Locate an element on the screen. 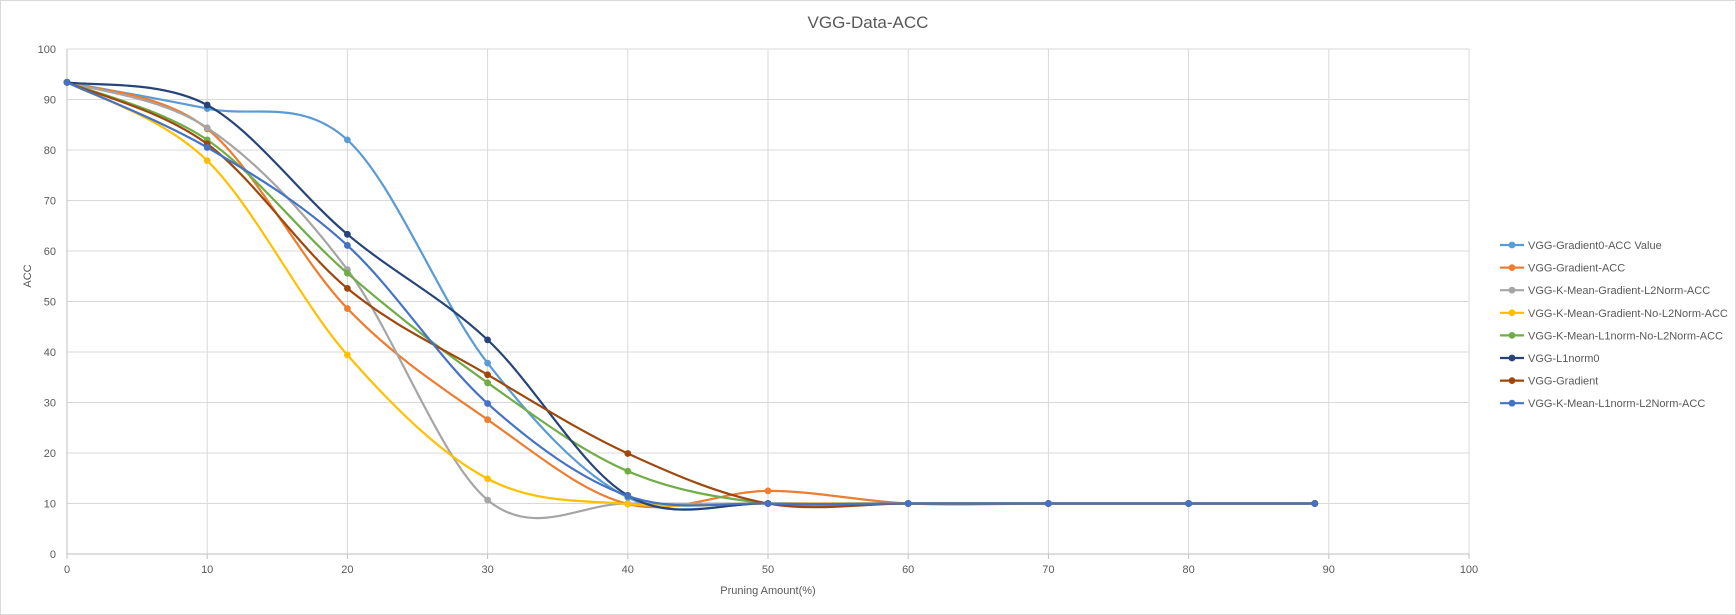 This screenshot has height=615, width=1736. x-tick-label: 100 is located at coordinates (1469, 570).